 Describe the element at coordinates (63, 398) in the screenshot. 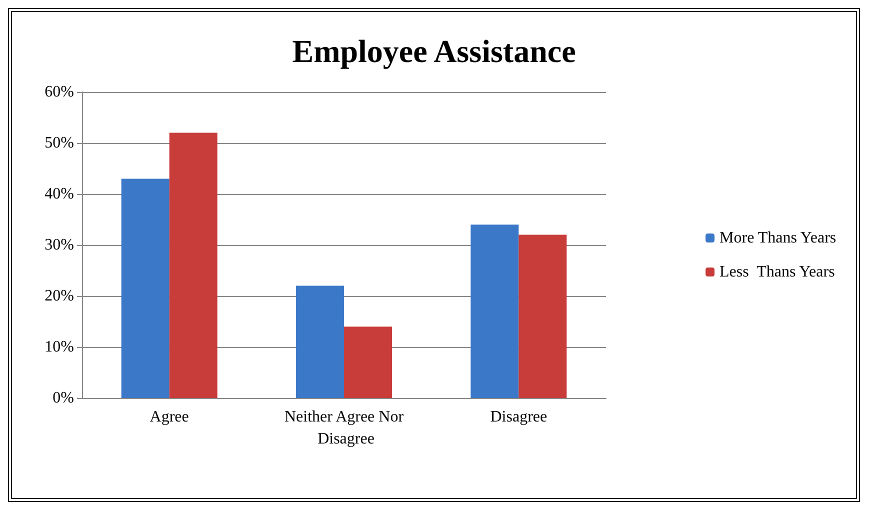

I see `y-tick-label: 0%` at that location.